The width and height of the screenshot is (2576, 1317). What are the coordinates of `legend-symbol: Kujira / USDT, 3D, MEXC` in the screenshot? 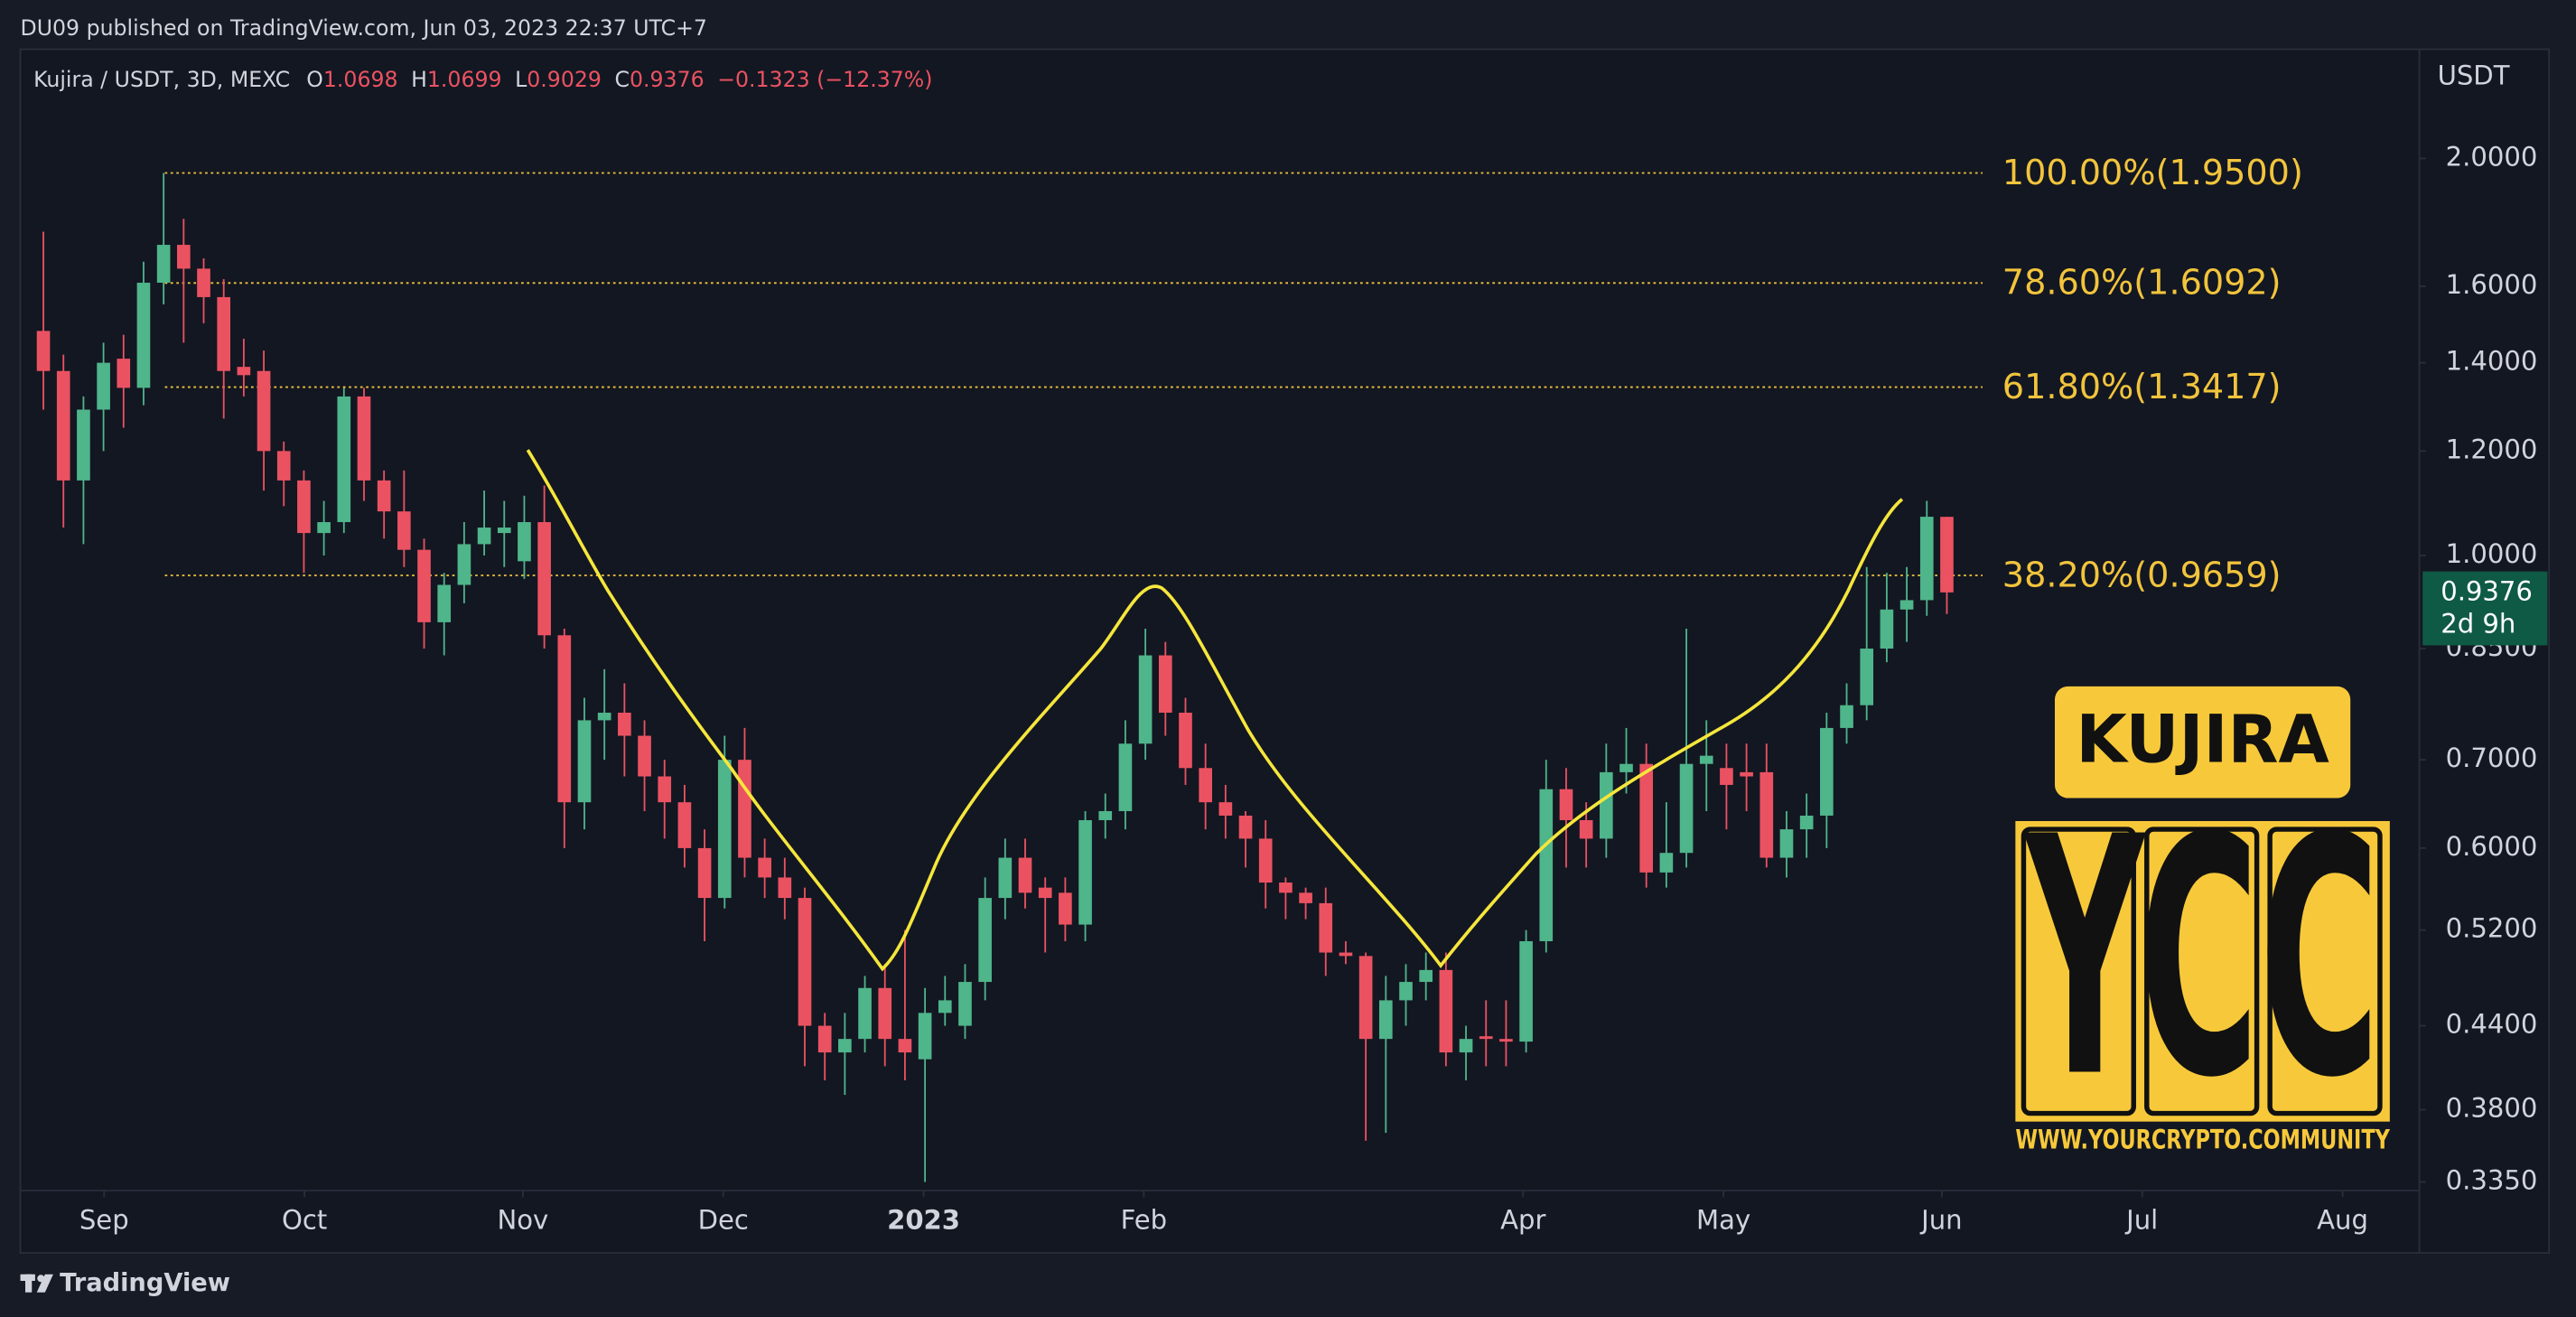 It's located at (161, 80).